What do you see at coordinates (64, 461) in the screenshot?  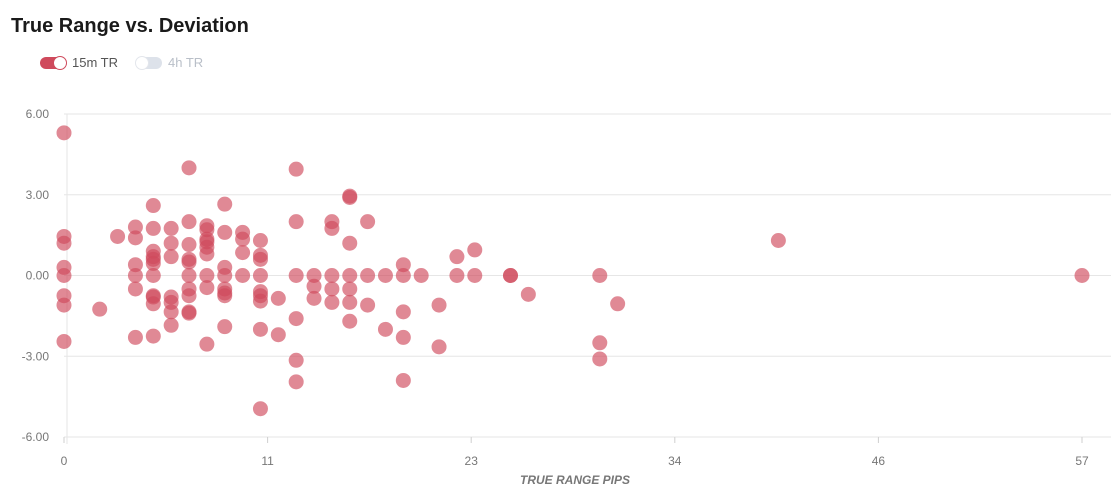 I see `x-tick-label: 0` at bounding box center [64, 461].